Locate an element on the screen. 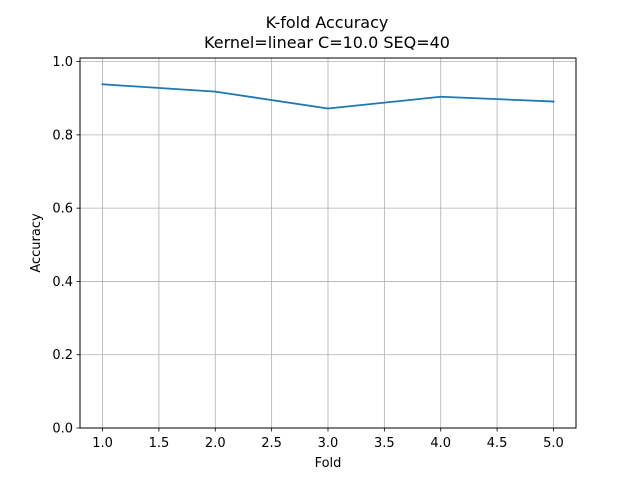 The image size is (640, 480). y-tick-label: 0.6 is located at coordinates (62, 209).